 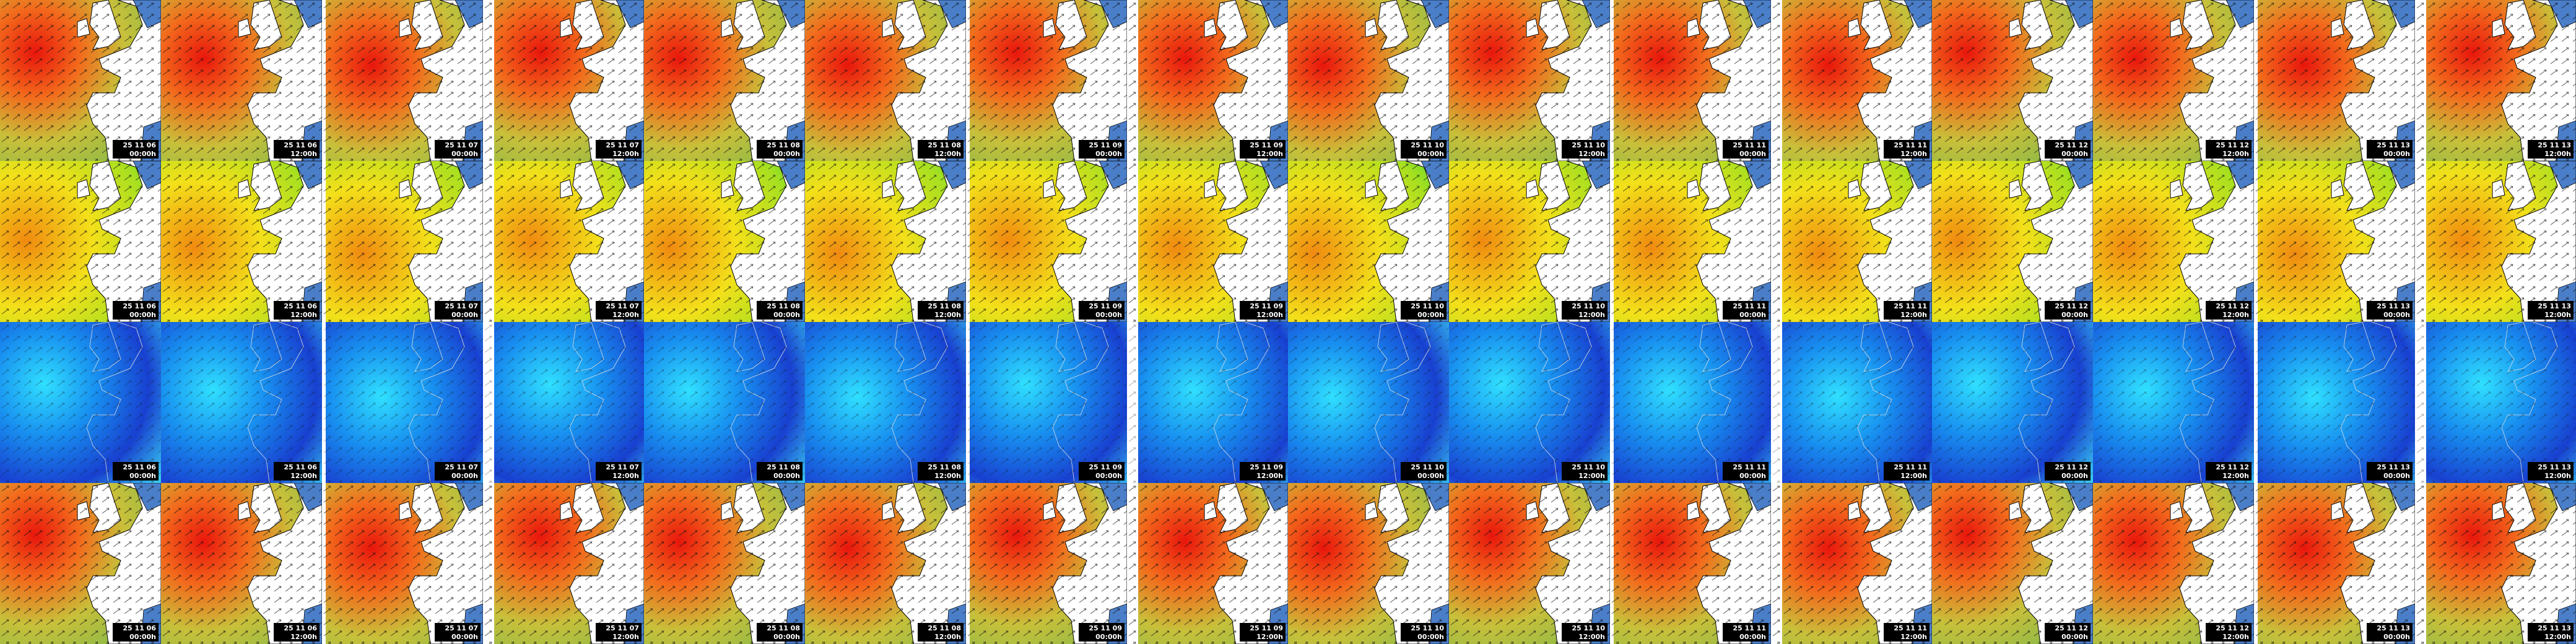 What do you see at coordinates (1910, 145) in the screenshot?
I see `date-label: 25 11 11` at bounding box center [1910, 145].